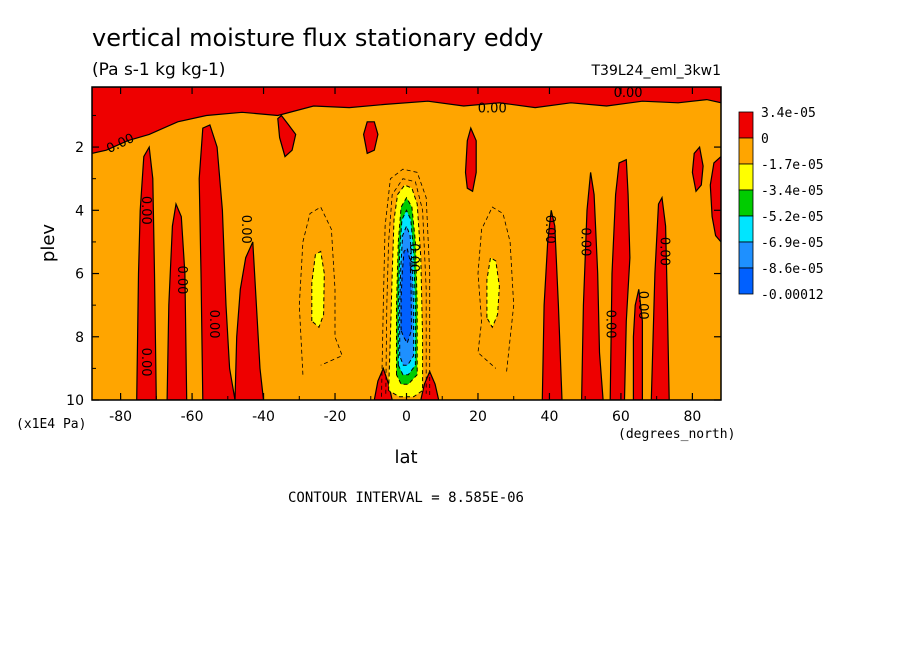 This screenshot has width=904, height=654. I want to click on contour-label-11: 0.00, so click(642, 305).